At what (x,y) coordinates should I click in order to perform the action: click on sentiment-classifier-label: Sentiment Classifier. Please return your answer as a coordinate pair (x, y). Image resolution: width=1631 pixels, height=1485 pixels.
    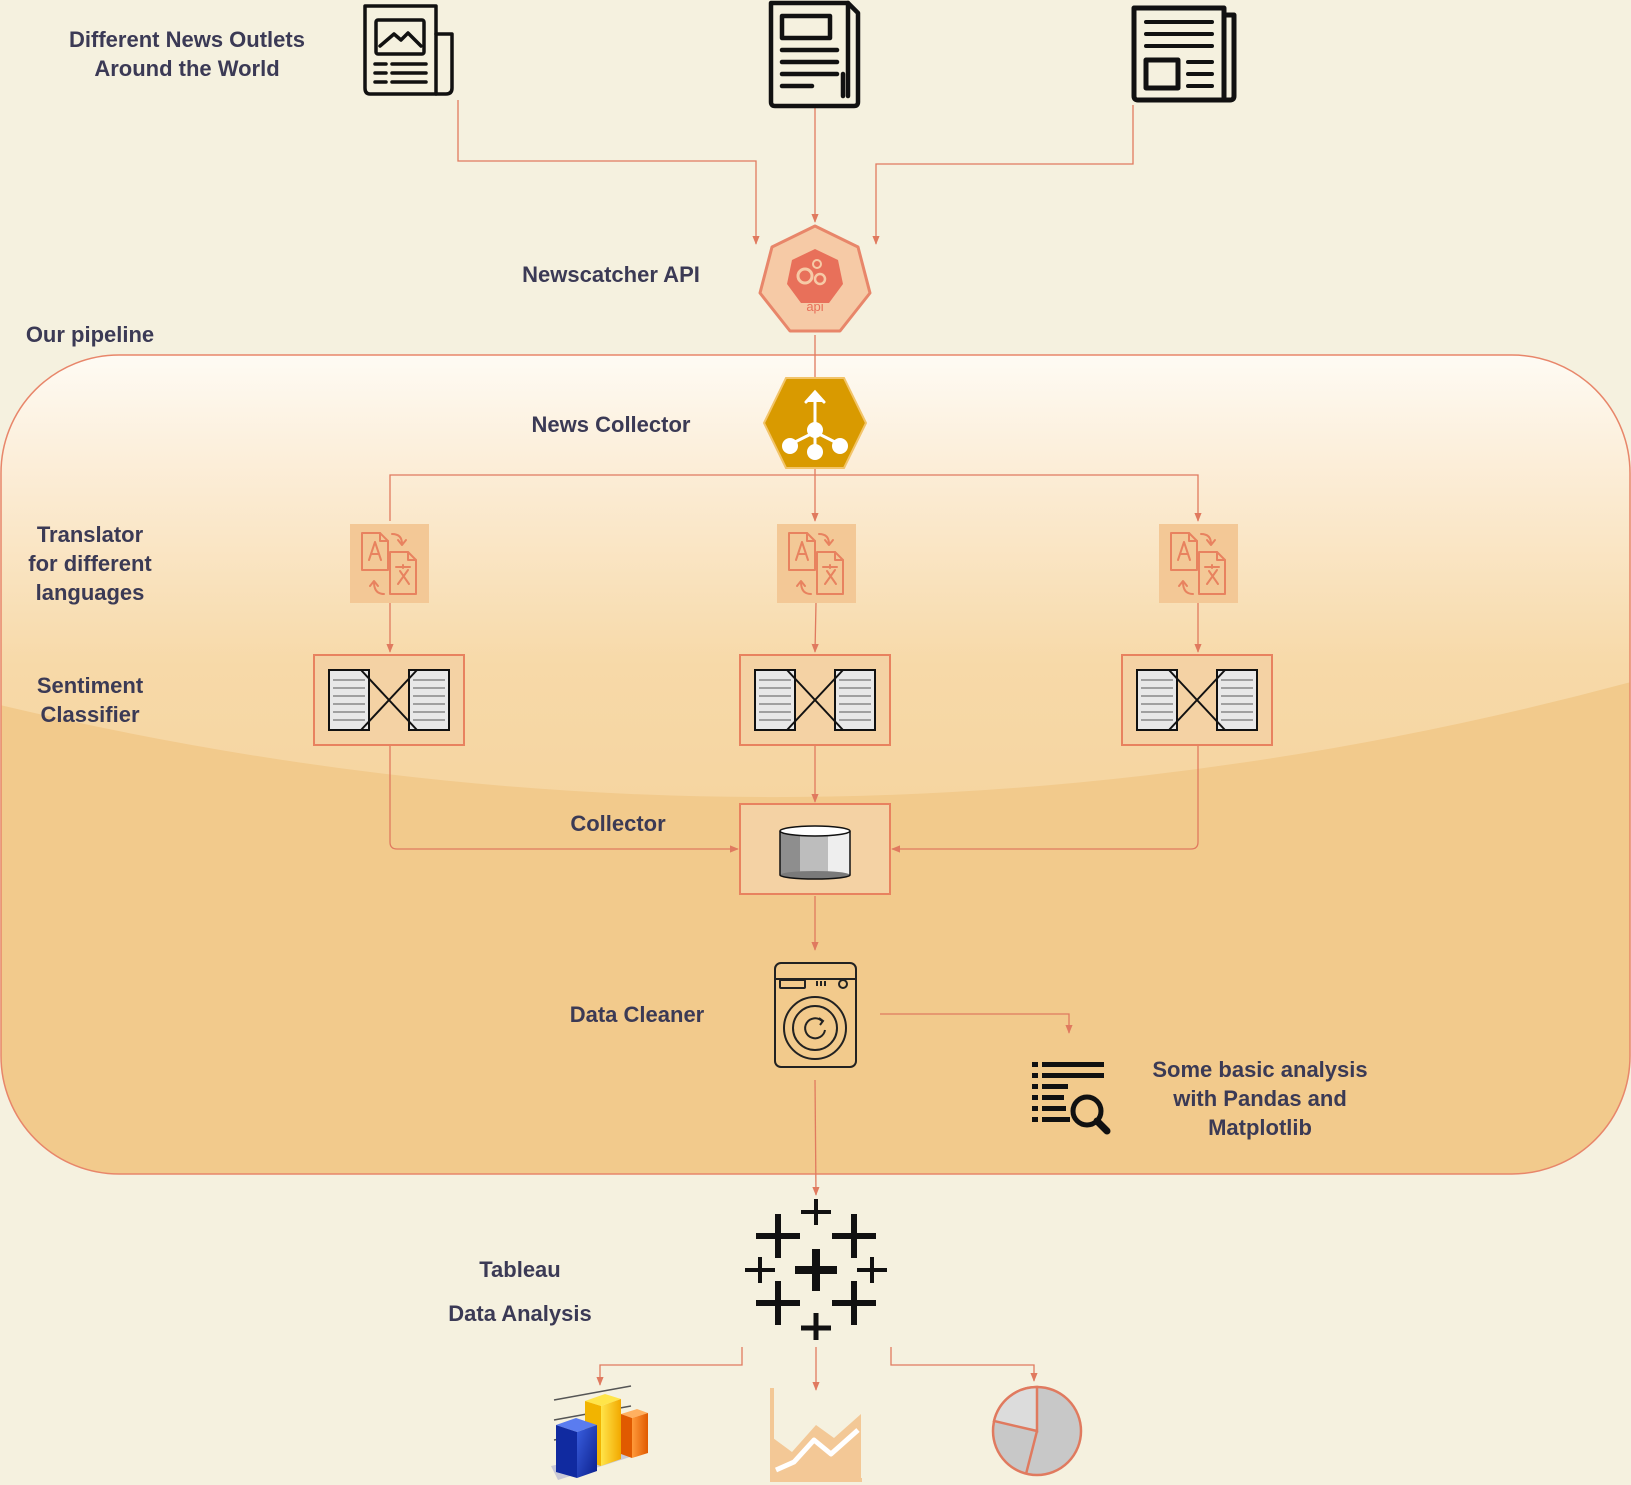
    Looking at the image, I should click on (90, 700).